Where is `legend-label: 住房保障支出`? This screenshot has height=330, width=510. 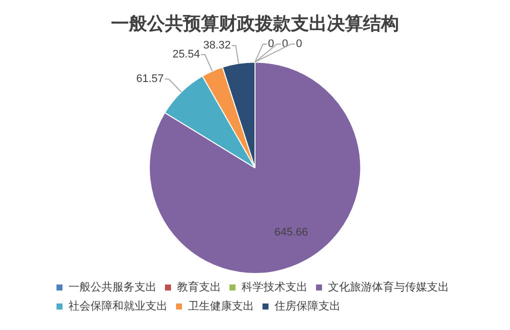
legend-label: 住房保障支出 is located at coordinates (307, 305).